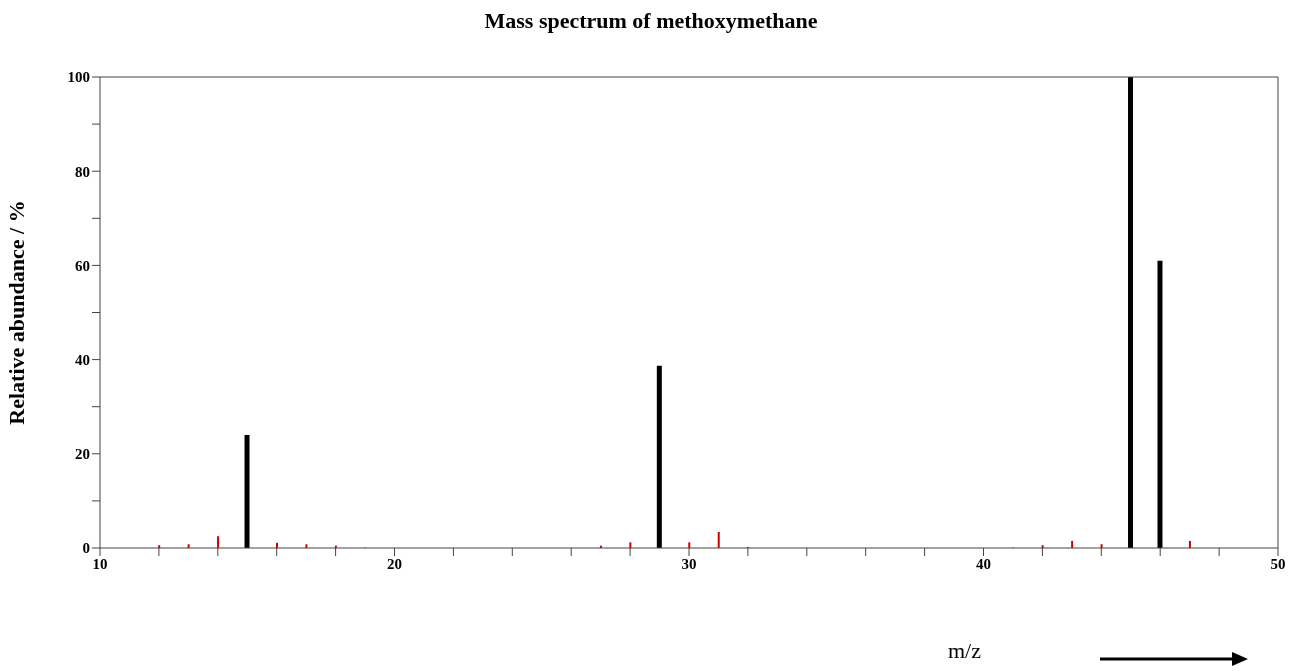 This screenshot has width=1302, height=671. I want to click on y-tick-label: 60, so click(82, 265).